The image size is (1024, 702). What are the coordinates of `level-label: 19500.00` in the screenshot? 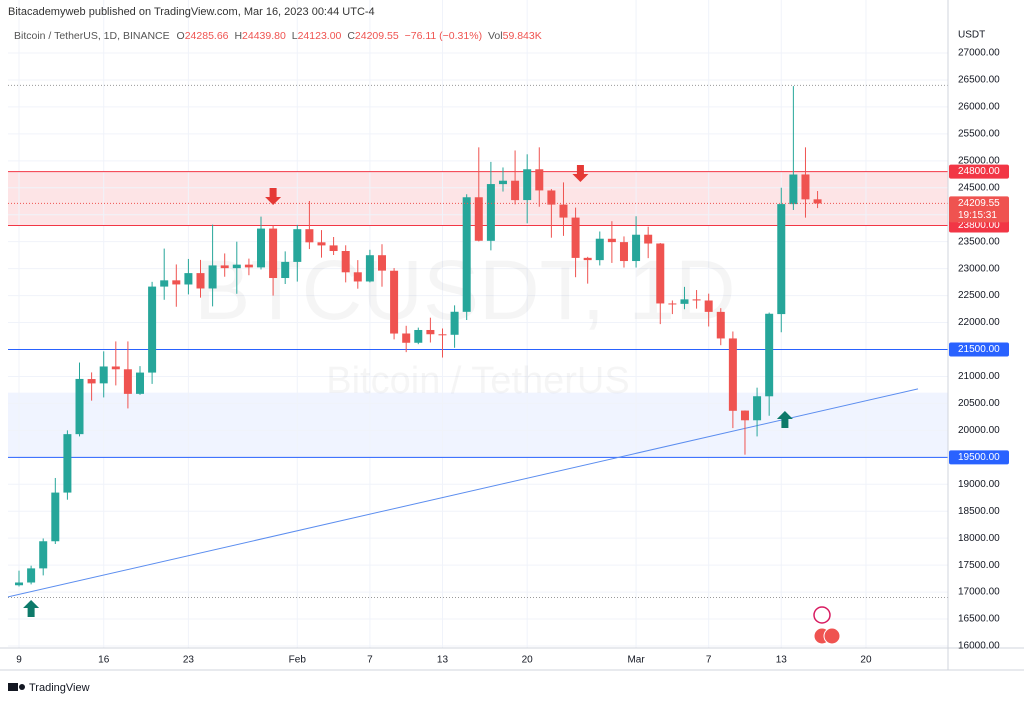 It's located at (979, 457).